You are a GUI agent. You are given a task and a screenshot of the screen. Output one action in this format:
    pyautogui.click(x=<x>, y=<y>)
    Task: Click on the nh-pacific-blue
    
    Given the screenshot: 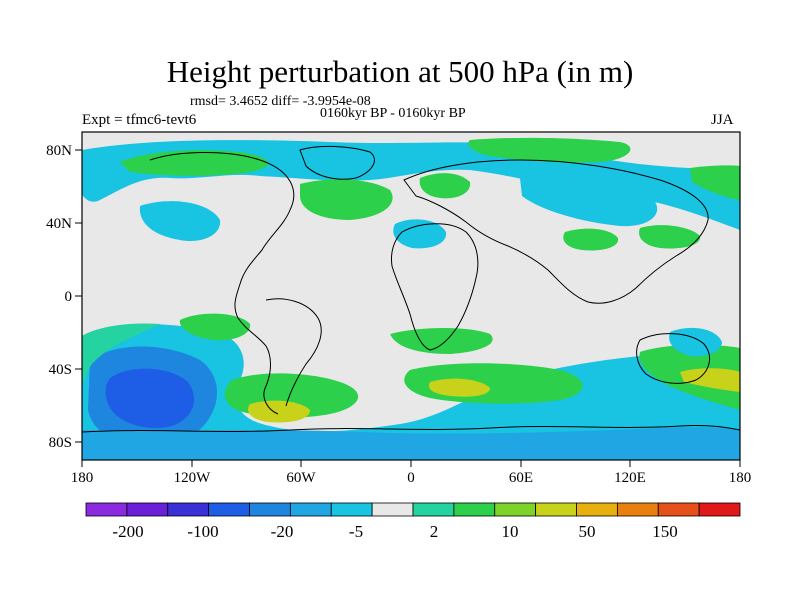 What is the action you would take?
    pyautogui.click(x=180, y=221)
    